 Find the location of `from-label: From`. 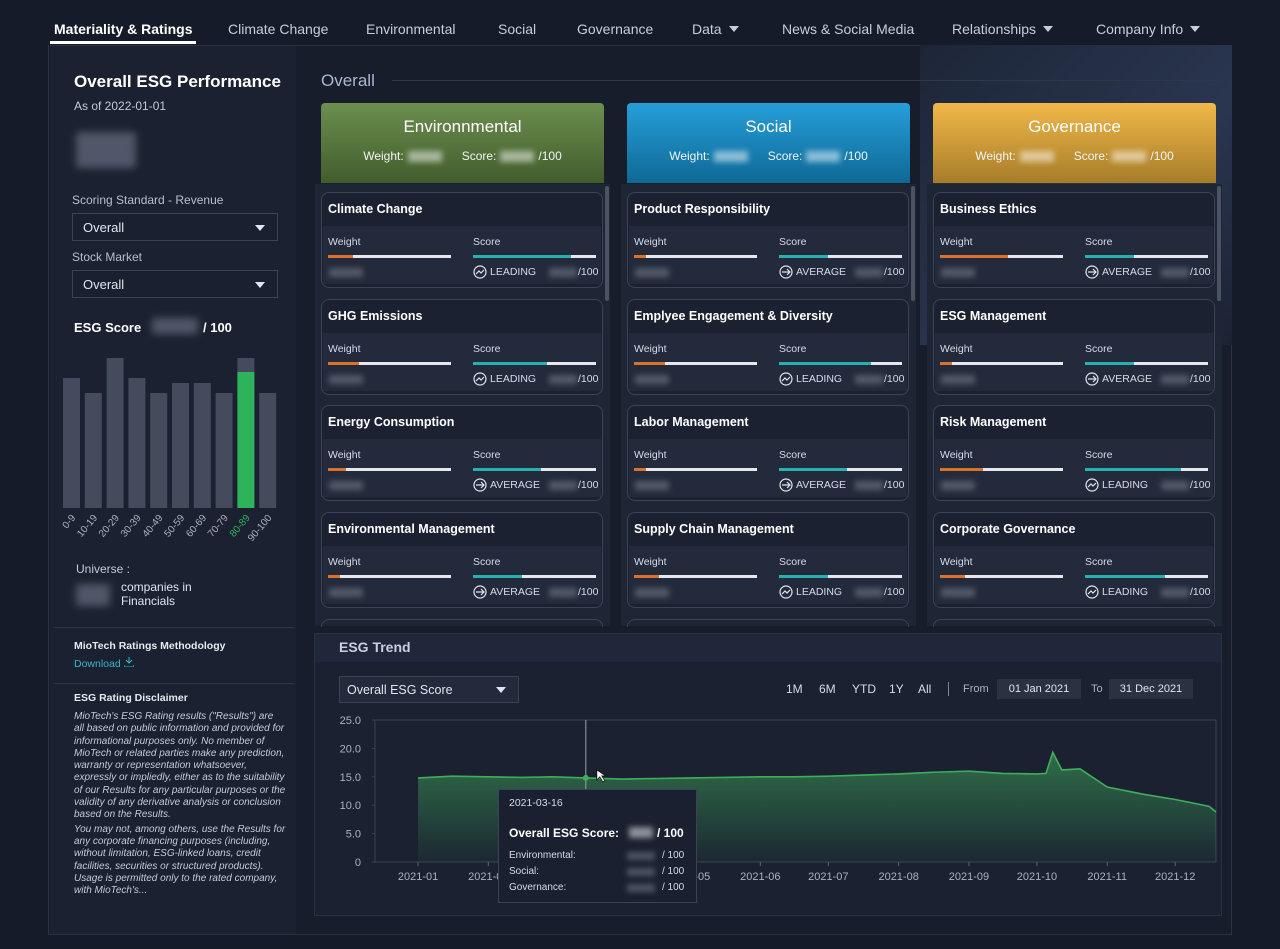

from-label: From is located at coordinates (976, 689).